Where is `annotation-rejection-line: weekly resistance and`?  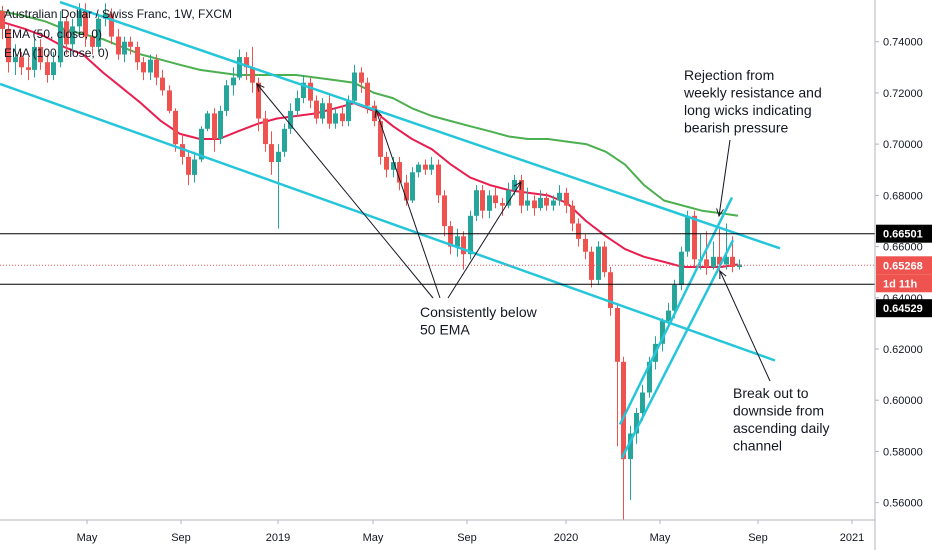
annotation-rejection-line: weekly resistance and is located at coordinates (752, 93).